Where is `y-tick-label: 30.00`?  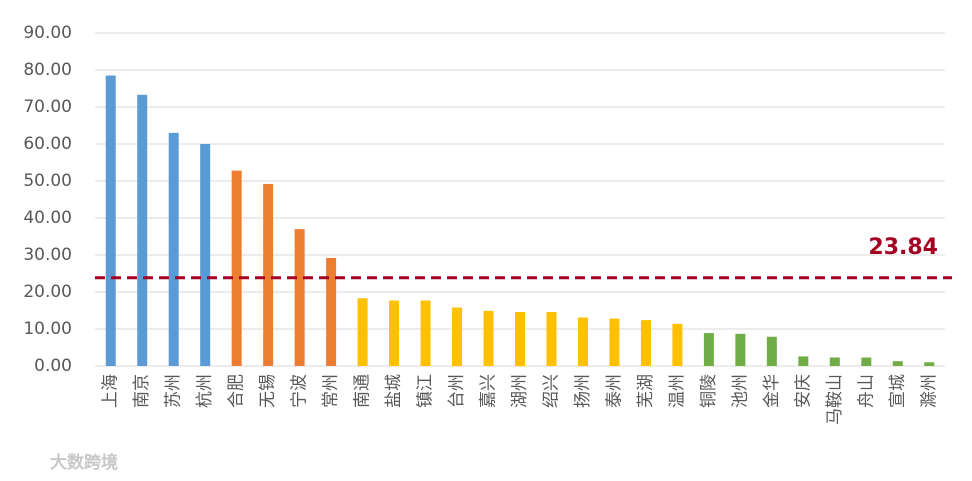 y-tick-label: 30.00 is located at coordinates (47, 255).